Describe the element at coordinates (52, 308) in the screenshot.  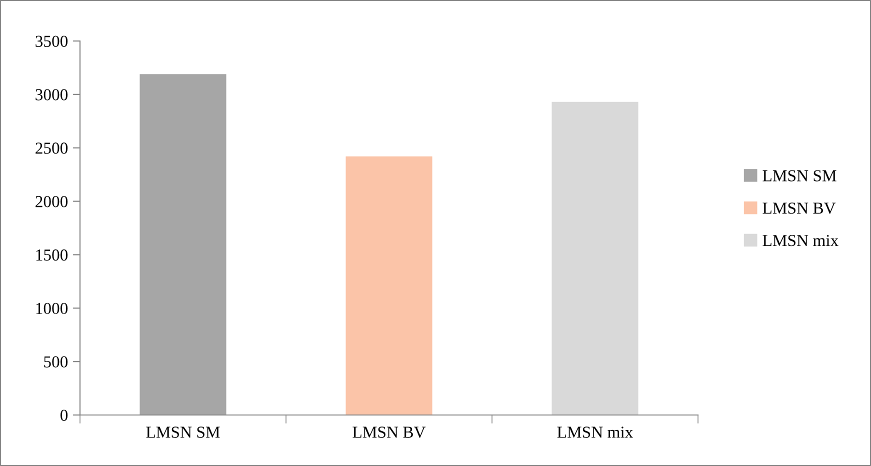
I see `y-tick-label: 1000` at that location.